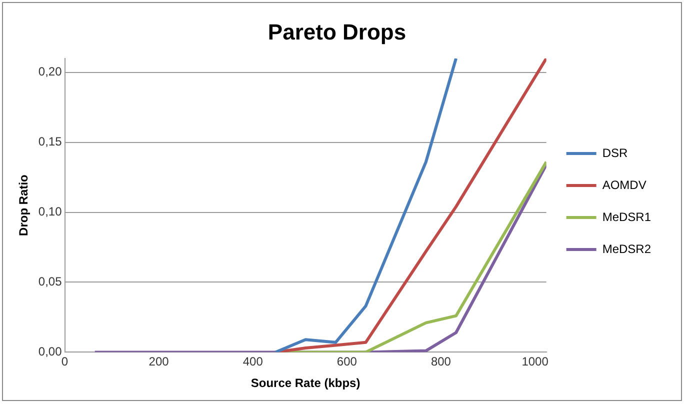 The height and width of the screenshot is (405, 686). Describe the element at coordinates (23, 205) in the screenshot. I see `y-axis-title: Drop Ratio` at that location.